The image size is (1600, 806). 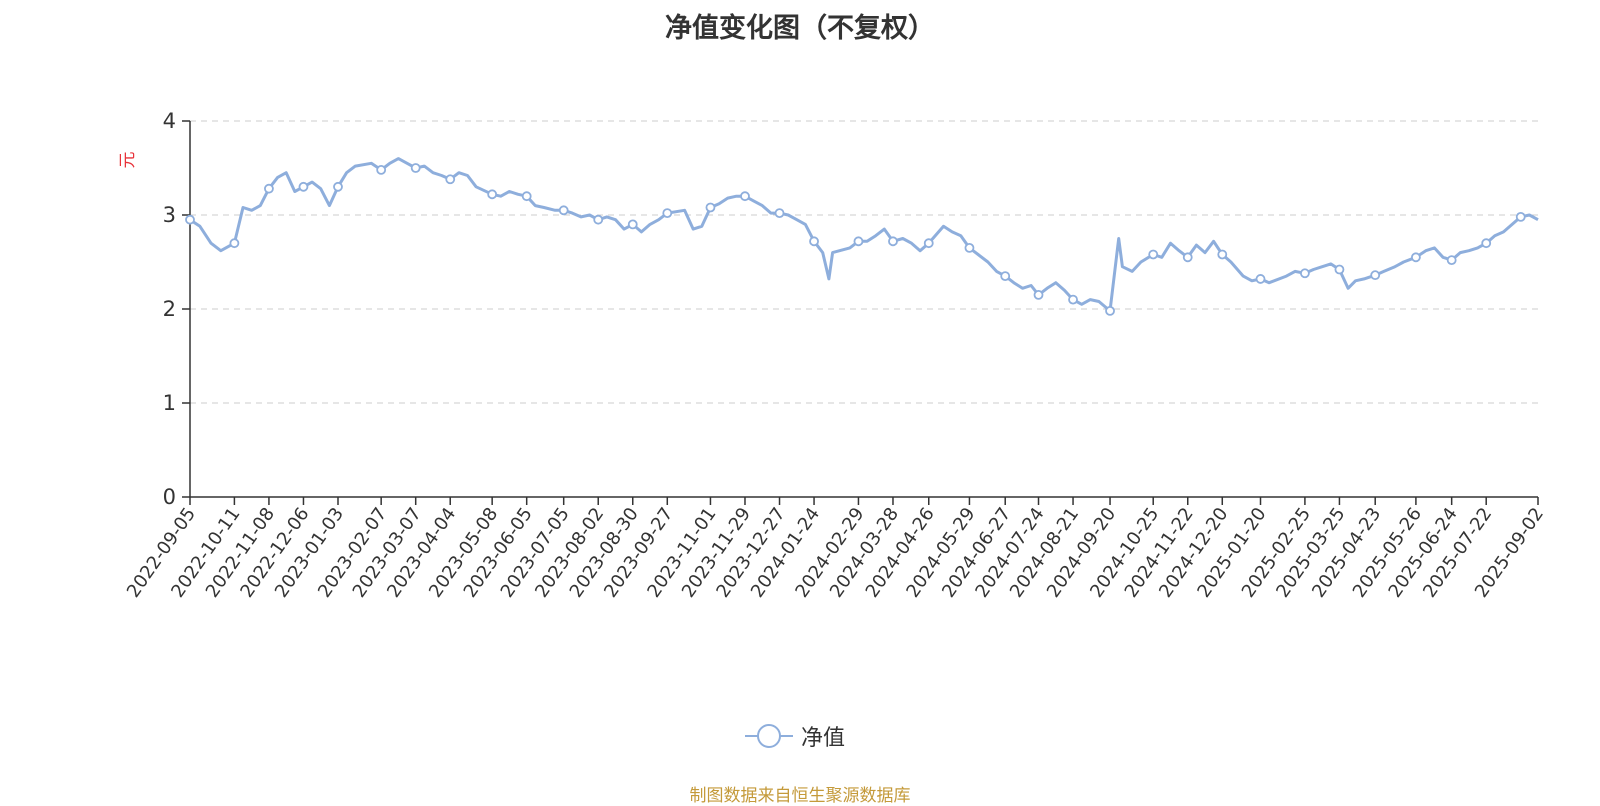 I want to click on y-axis-label: 元, so click(x=128, y=160).